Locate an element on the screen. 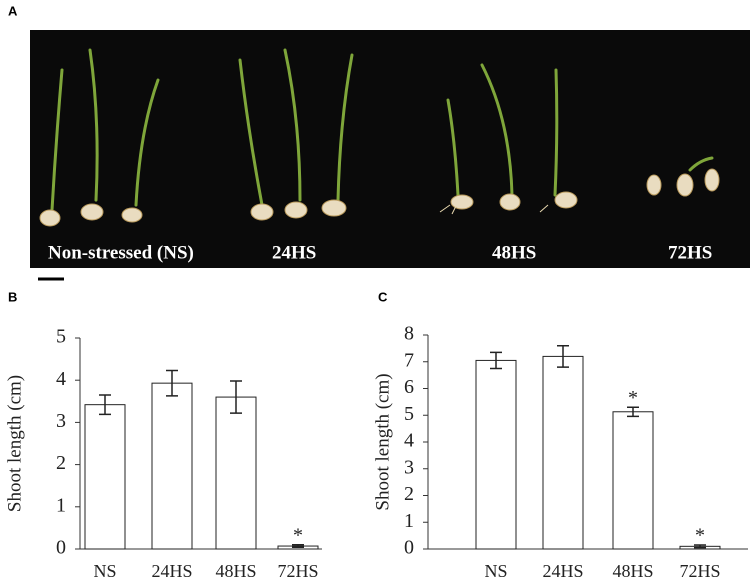 The height and width of the screenshot is (586, 750). photo-caption: 24HS is located at coordinates (294, 252).